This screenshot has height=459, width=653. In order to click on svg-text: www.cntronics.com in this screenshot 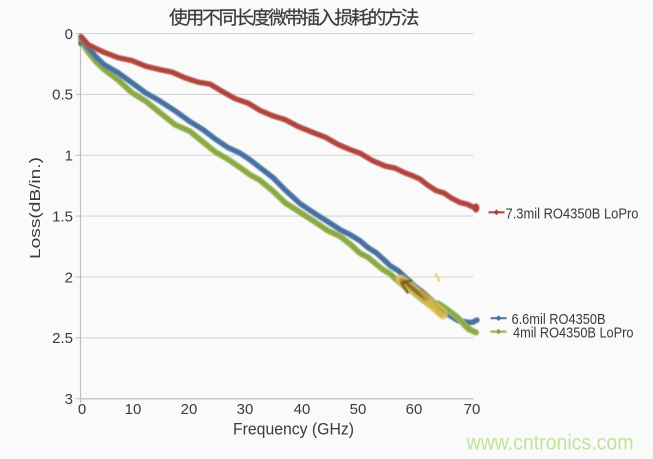, I will do `click(550, 443)`.